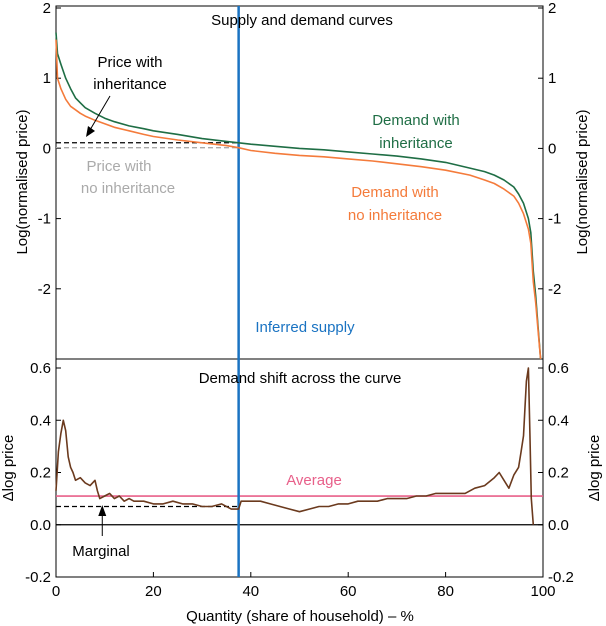  What do you see at coordinates (300, 378) in the screenshot?
I see `bottom-panel-title: Demand shift across the curve` at bounding box center [300, 378].